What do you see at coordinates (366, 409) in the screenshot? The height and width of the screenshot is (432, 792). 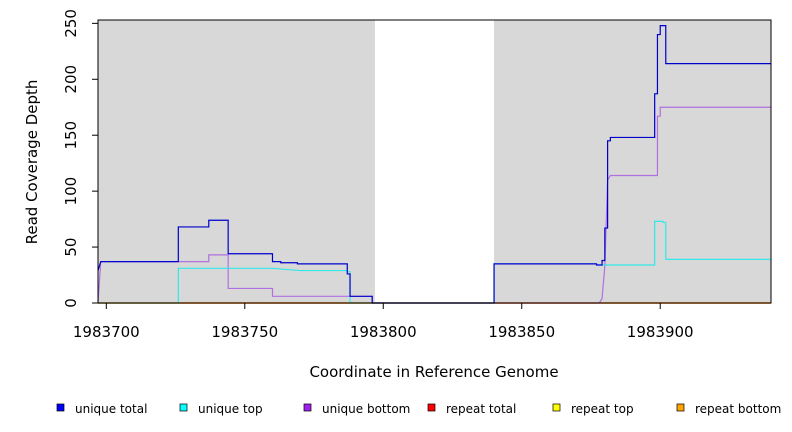 I see `legend-label: unique bottom` at bounding box center [366, 409].